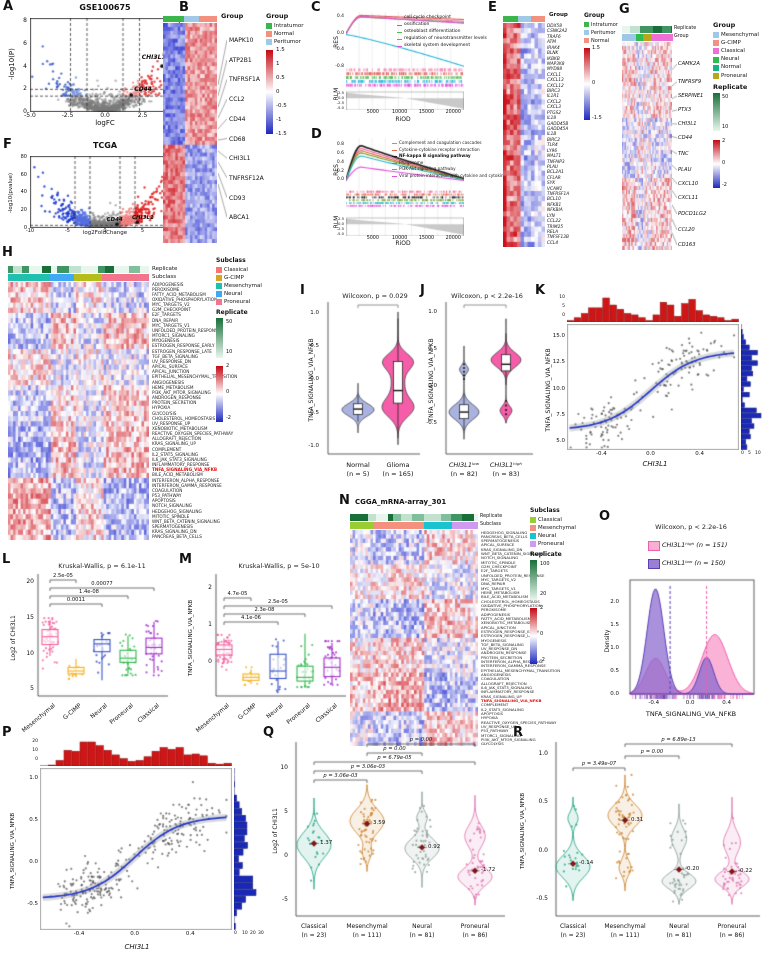 The height and width of the screenshot is (980, 762). I want to click on b-gene-ATP2B1: ATP2B1, so click(240, 60).